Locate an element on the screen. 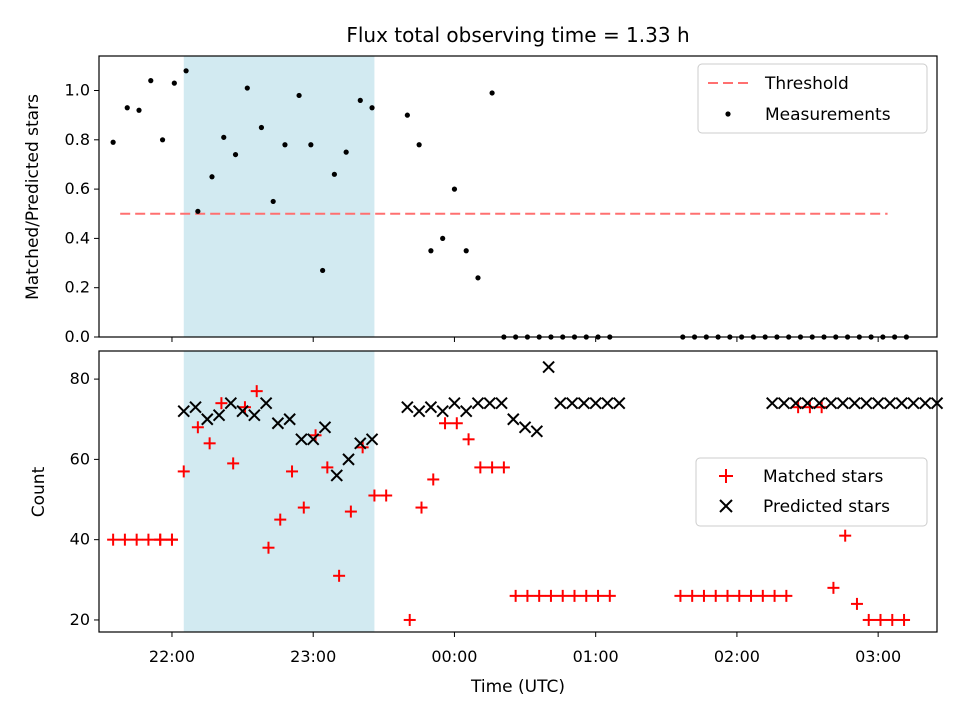  bottom-y-tick-label: 60 is located at coordinates (80, 458).